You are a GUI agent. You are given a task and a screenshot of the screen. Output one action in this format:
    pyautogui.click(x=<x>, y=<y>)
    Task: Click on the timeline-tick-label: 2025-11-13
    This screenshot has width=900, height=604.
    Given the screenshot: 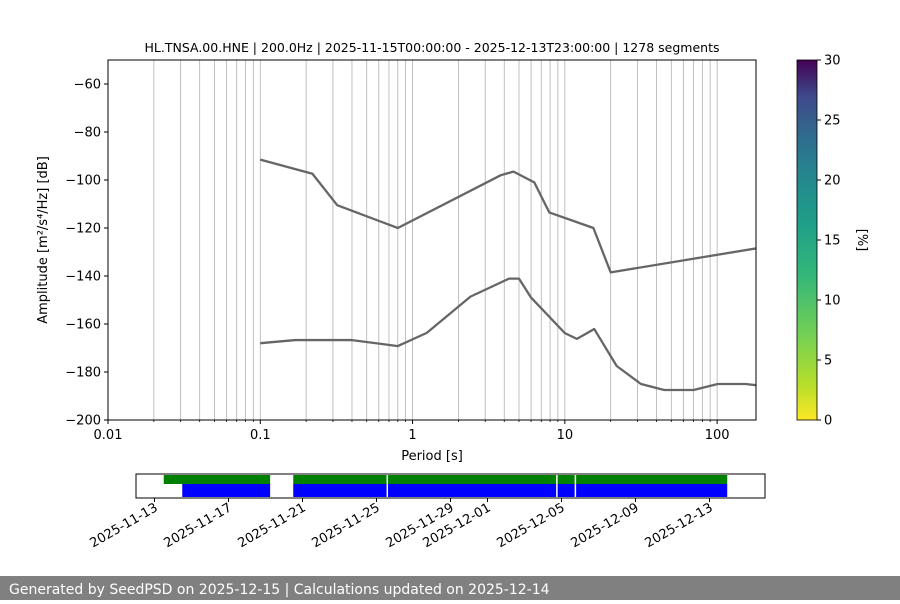 What is the action you would take?
    pyautogui.click(x=124, y=525)
    